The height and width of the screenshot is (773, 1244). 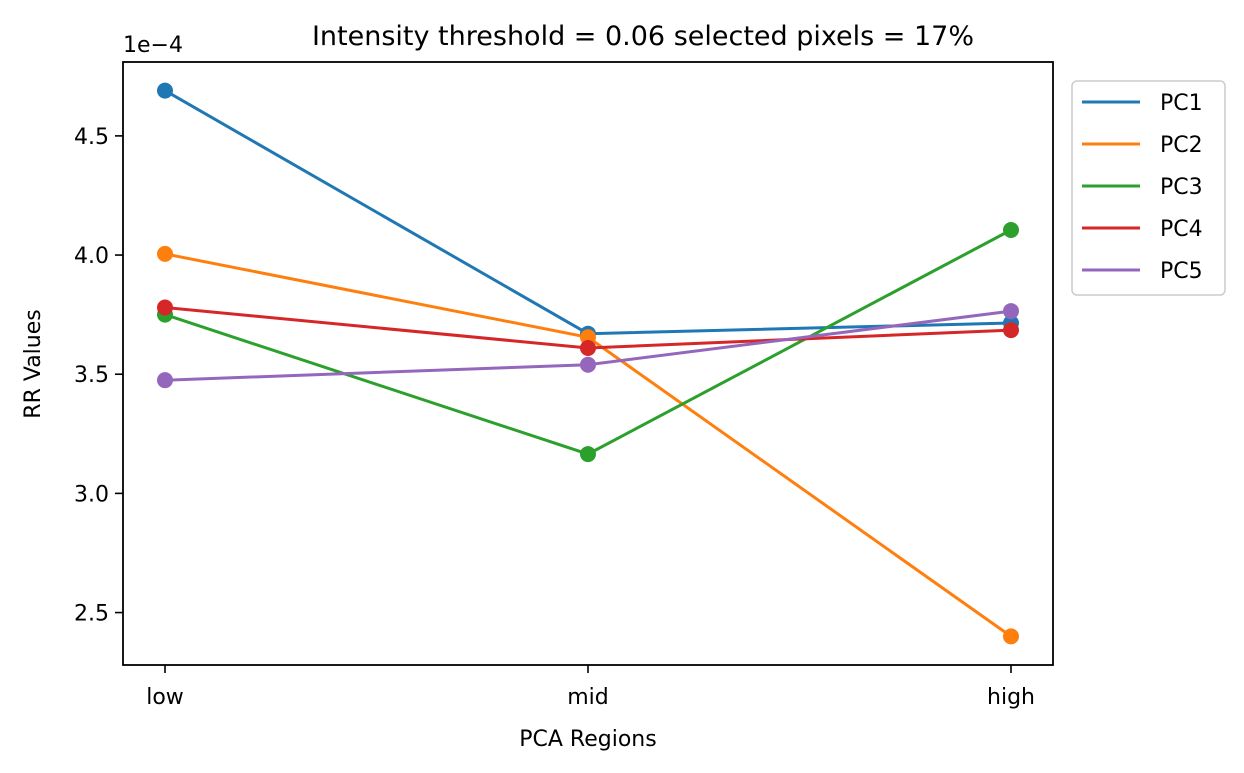 I want to click on legend-frame, so click(x=1148, y=188).